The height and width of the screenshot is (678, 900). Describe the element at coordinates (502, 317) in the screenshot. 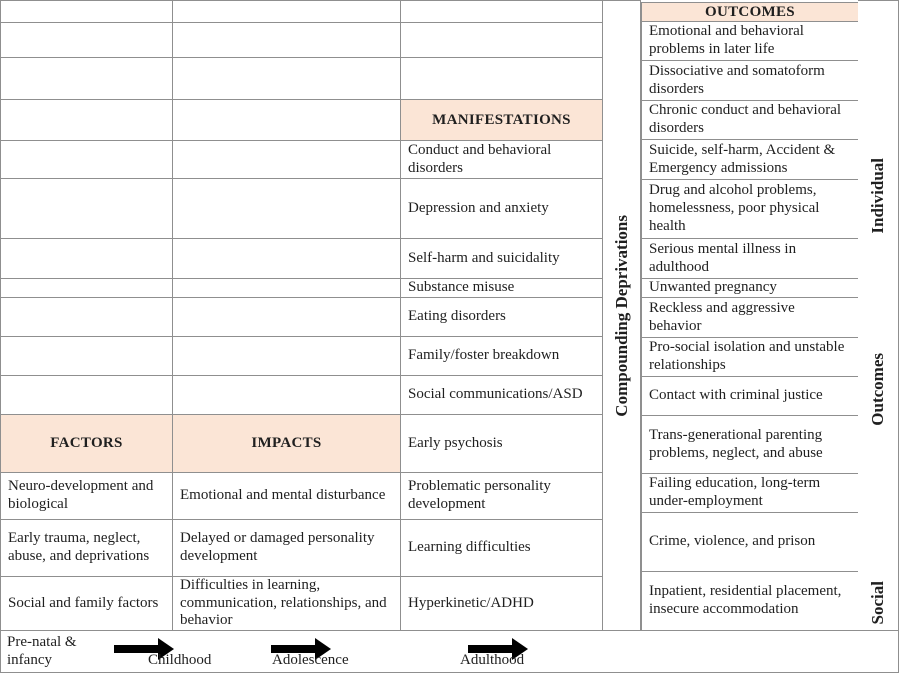

I see `manifestation-item: Eating disorders` at that location.